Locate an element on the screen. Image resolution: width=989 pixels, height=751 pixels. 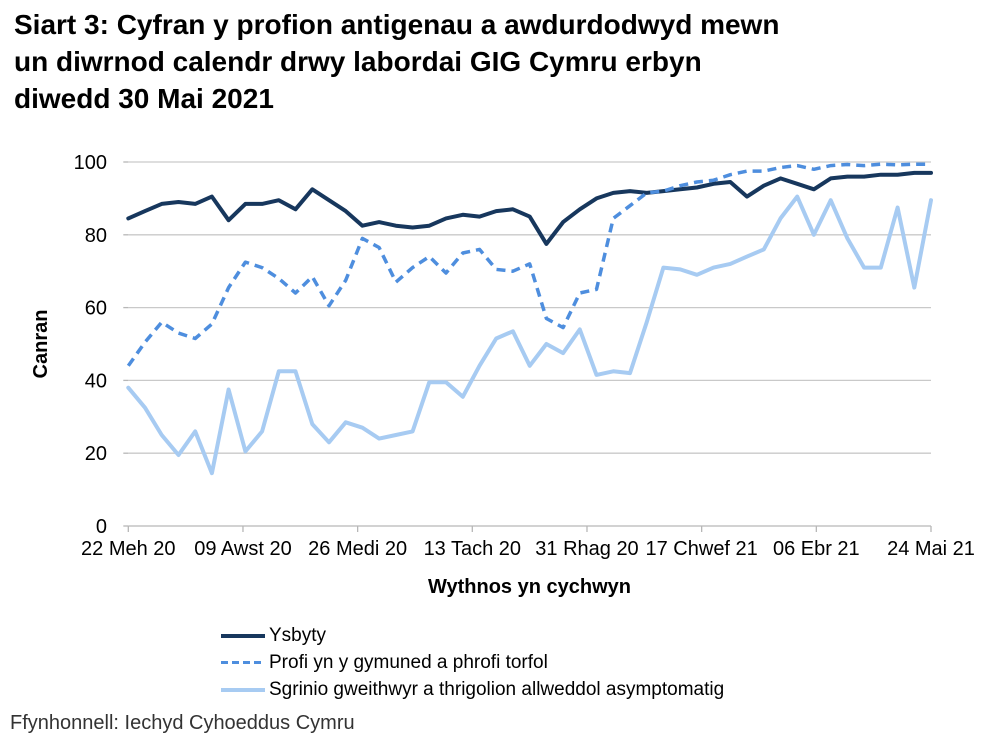
x-tick-label: 17 Chwef 21 is located at coordinates (702, 549).